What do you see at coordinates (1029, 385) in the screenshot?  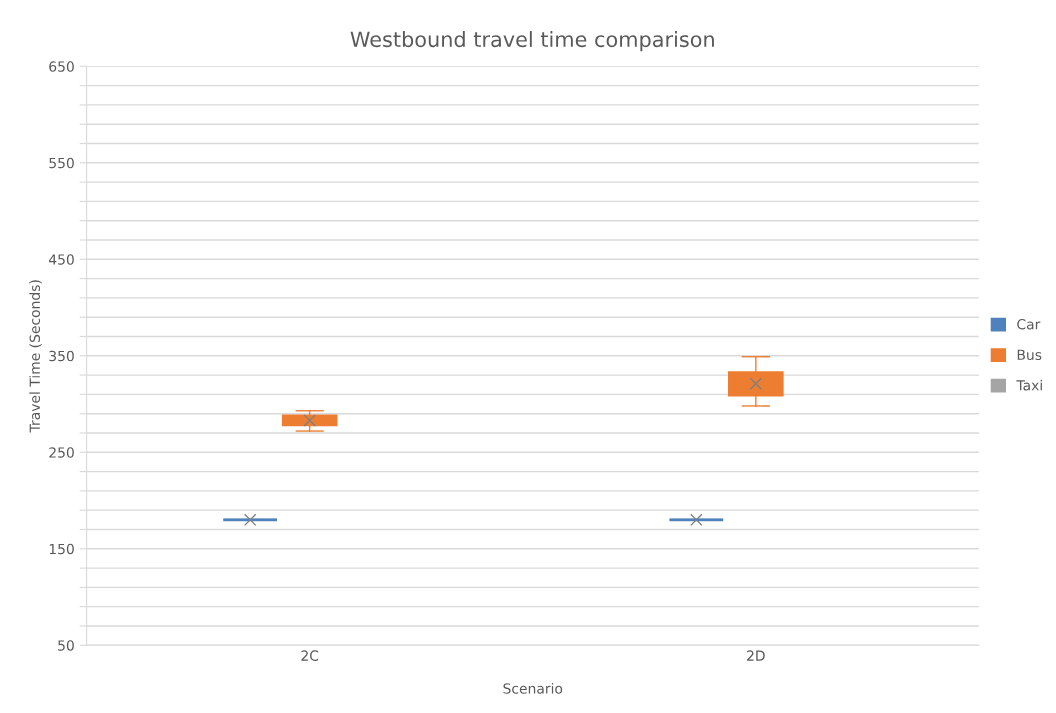 I see `legend-label: Taxi` at bounding box center [1029, 385].